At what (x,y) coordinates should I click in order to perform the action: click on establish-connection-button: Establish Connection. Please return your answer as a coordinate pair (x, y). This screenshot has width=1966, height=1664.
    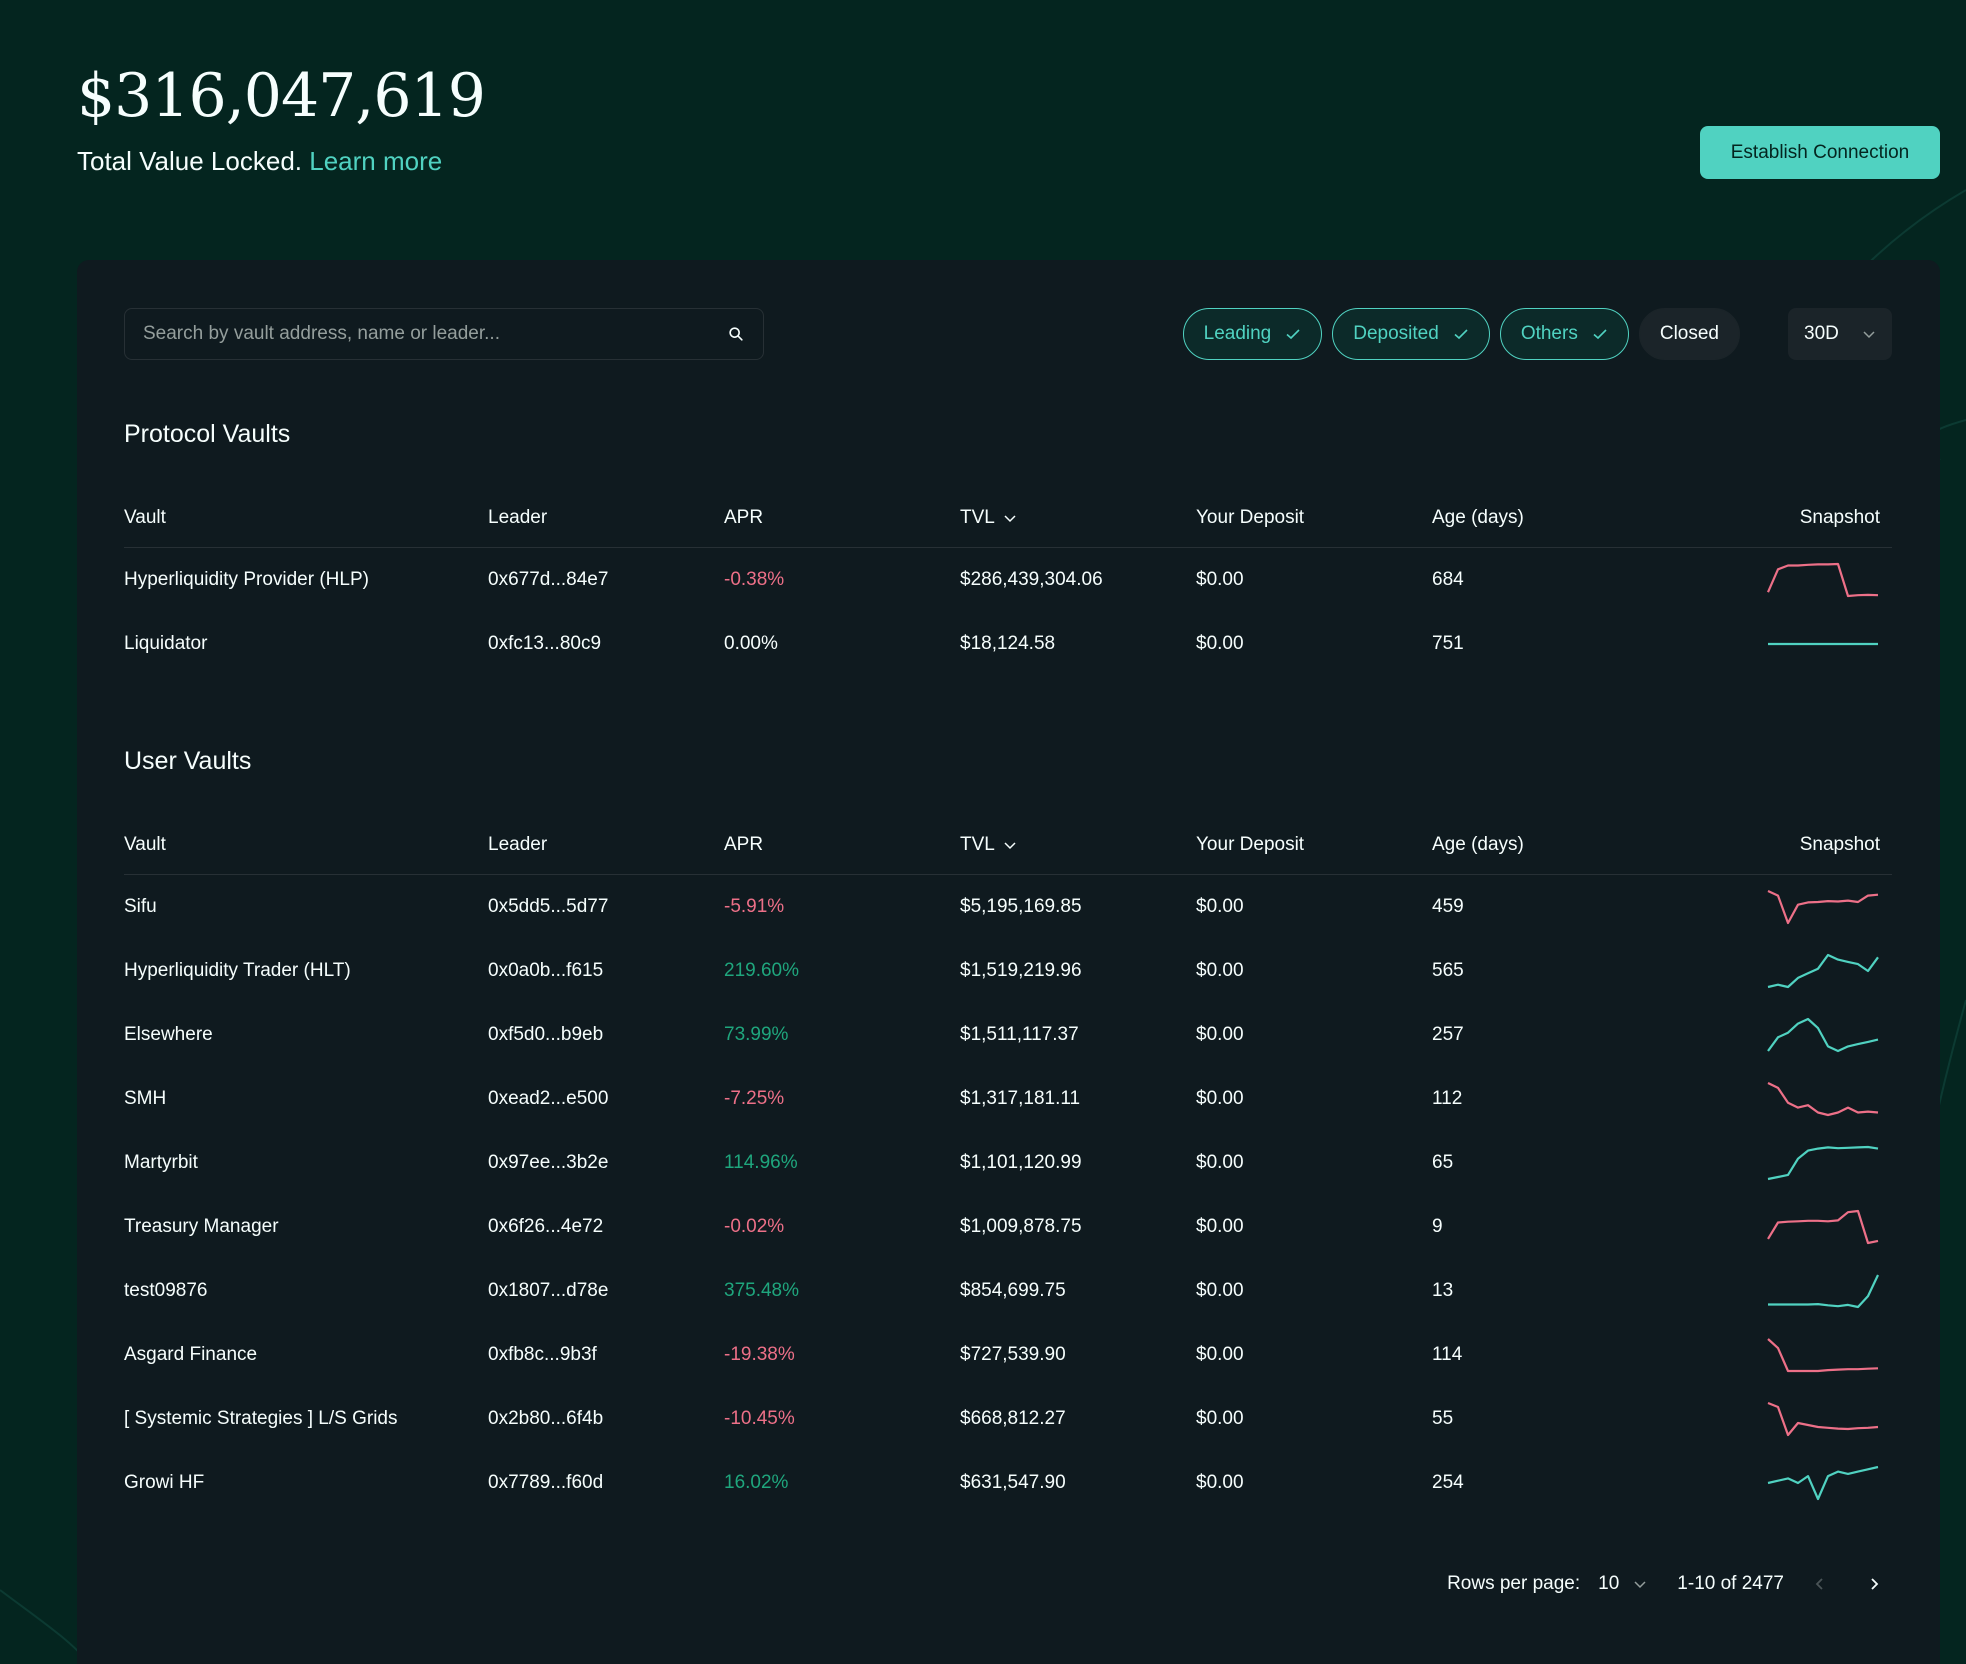
    Looking at the image, I should click on (1820, 152).